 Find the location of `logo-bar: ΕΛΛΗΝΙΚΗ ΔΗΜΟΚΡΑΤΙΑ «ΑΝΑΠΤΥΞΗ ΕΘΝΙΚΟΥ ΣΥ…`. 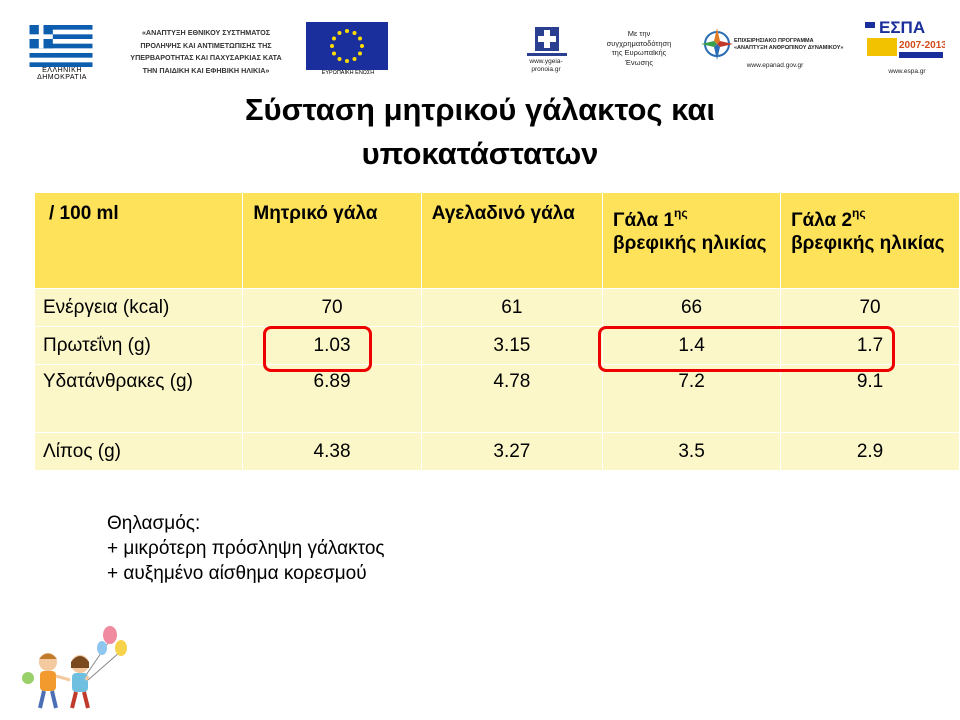

logo-bar: ΕΛΛΗΝΙΚΗ ΔΗΜΟΚΡΑΤΙΑ «ΑΝΑΠΤΥΞΗ ΕΘΝΙΚΟΥ ΣΥ… is located at coordinates (480, 42).